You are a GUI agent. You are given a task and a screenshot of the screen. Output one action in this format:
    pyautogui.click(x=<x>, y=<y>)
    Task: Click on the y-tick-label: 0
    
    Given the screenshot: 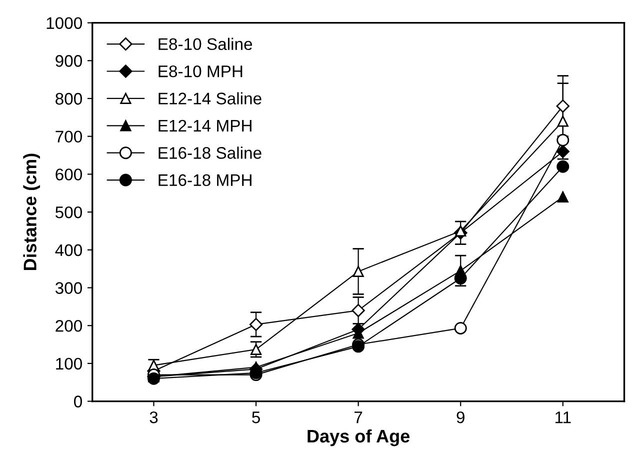 What is the action you would take?
    pyautogui.click(x=78, y=402)
    